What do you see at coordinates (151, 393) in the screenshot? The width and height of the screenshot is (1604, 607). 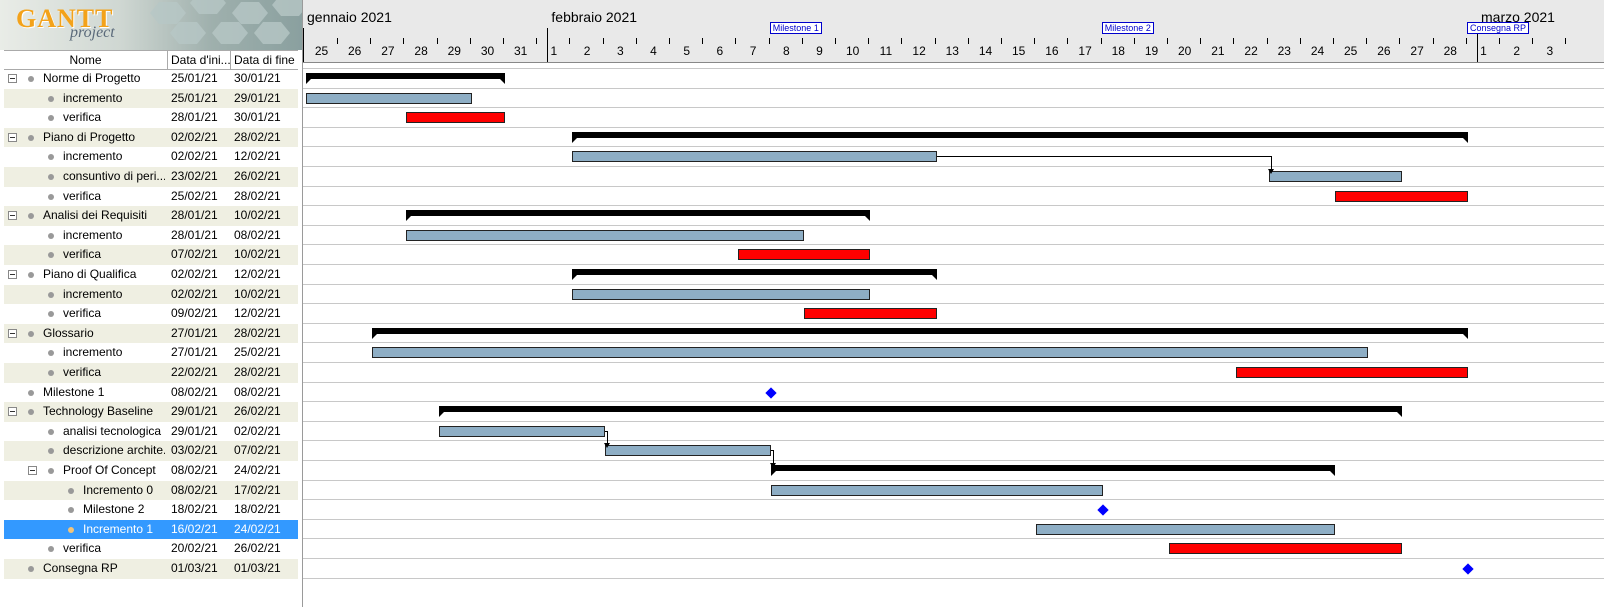 I see `table-row: Milestone 1 08/02/21 08/02/21` at bounding box center [151, 393].